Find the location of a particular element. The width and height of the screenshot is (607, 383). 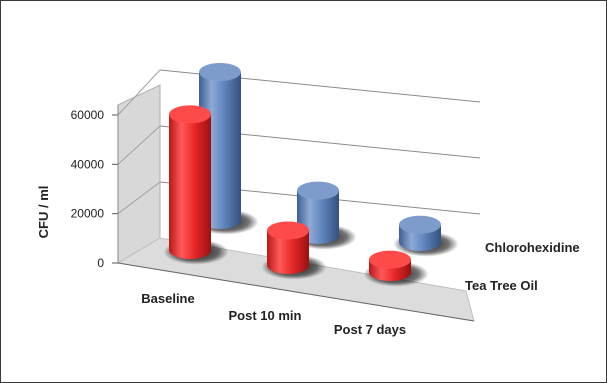

series-axis-label: Tea Tree Oil is located at coordinates (501, 285).